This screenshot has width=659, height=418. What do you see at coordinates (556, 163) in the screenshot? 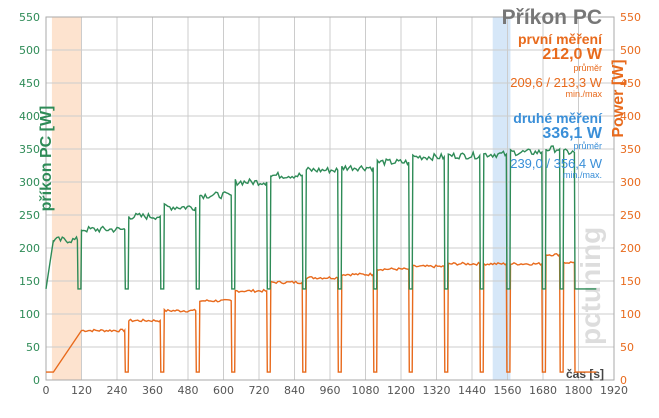
I see `second-measurement-minmax: 239,0 / 356,4 W` at bounding box center [556, 163].